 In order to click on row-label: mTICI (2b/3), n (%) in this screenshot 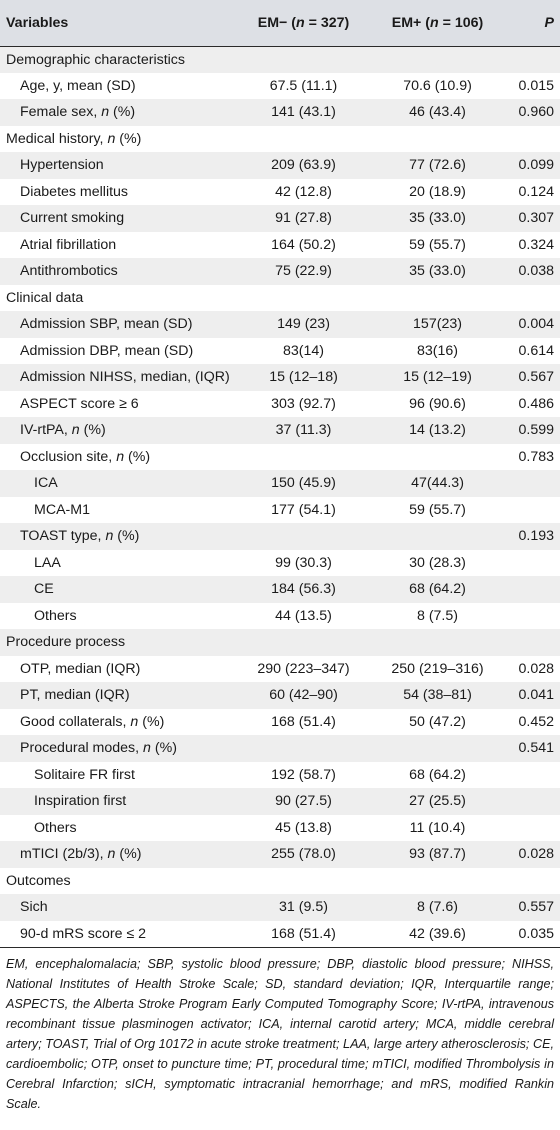, I will do `click(81, 854)`.